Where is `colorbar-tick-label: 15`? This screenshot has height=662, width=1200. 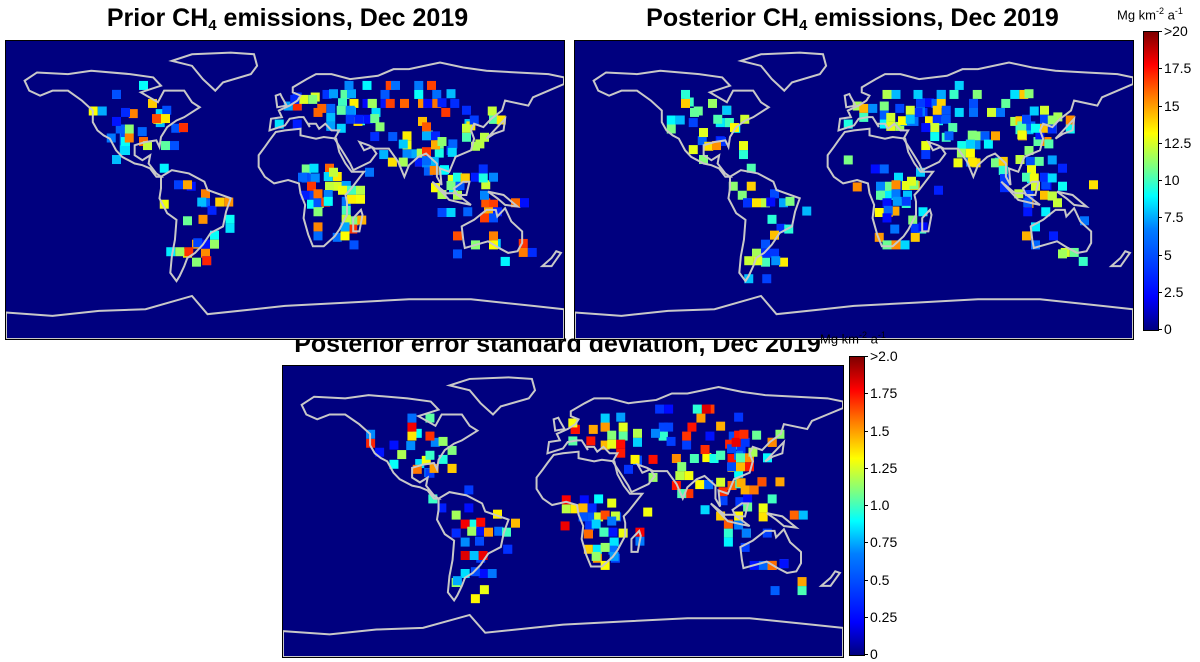 colorbar-tick-label: 15 is located at coordinates (1172, 105).